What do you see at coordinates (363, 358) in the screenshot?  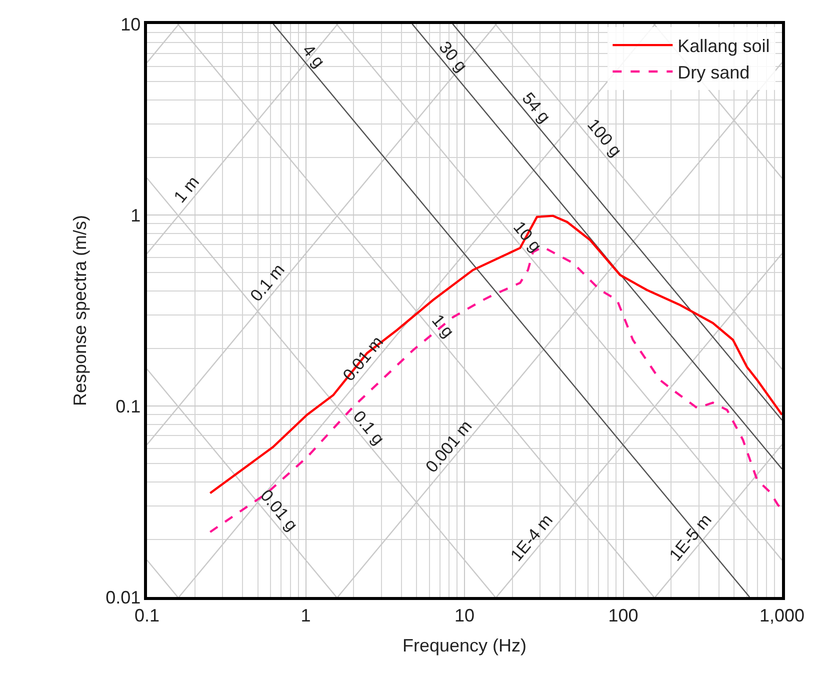 I see `annotation: 0.01 m` at bounding box center [363, 358].